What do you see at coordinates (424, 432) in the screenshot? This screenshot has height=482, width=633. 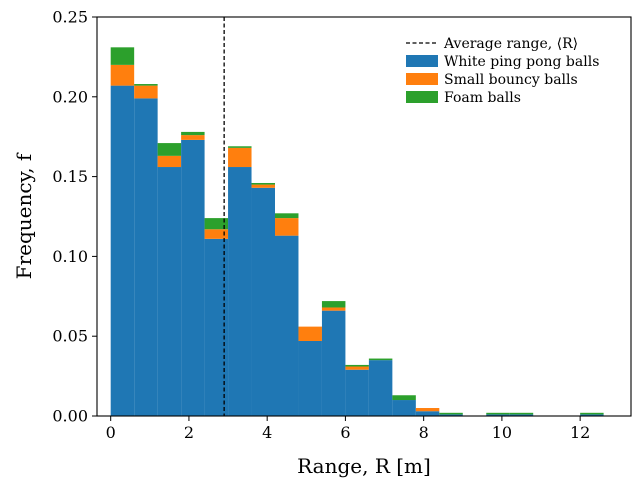 I see `x-tick-label: 8` at bounding box center [424, 432].